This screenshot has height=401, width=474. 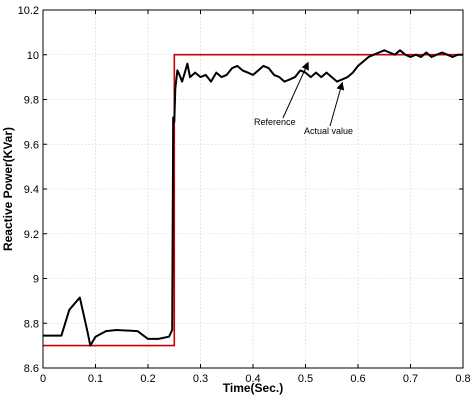 I want to click on x-tick-label: 0.2, so click(x=147, y=379).